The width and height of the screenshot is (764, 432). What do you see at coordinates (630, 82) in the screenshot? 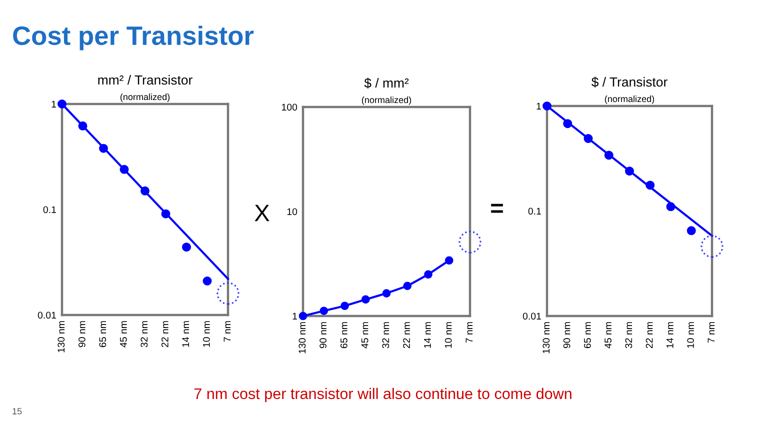
I see `chart-title: $ / Transistor` at bounding box center [630, 82].